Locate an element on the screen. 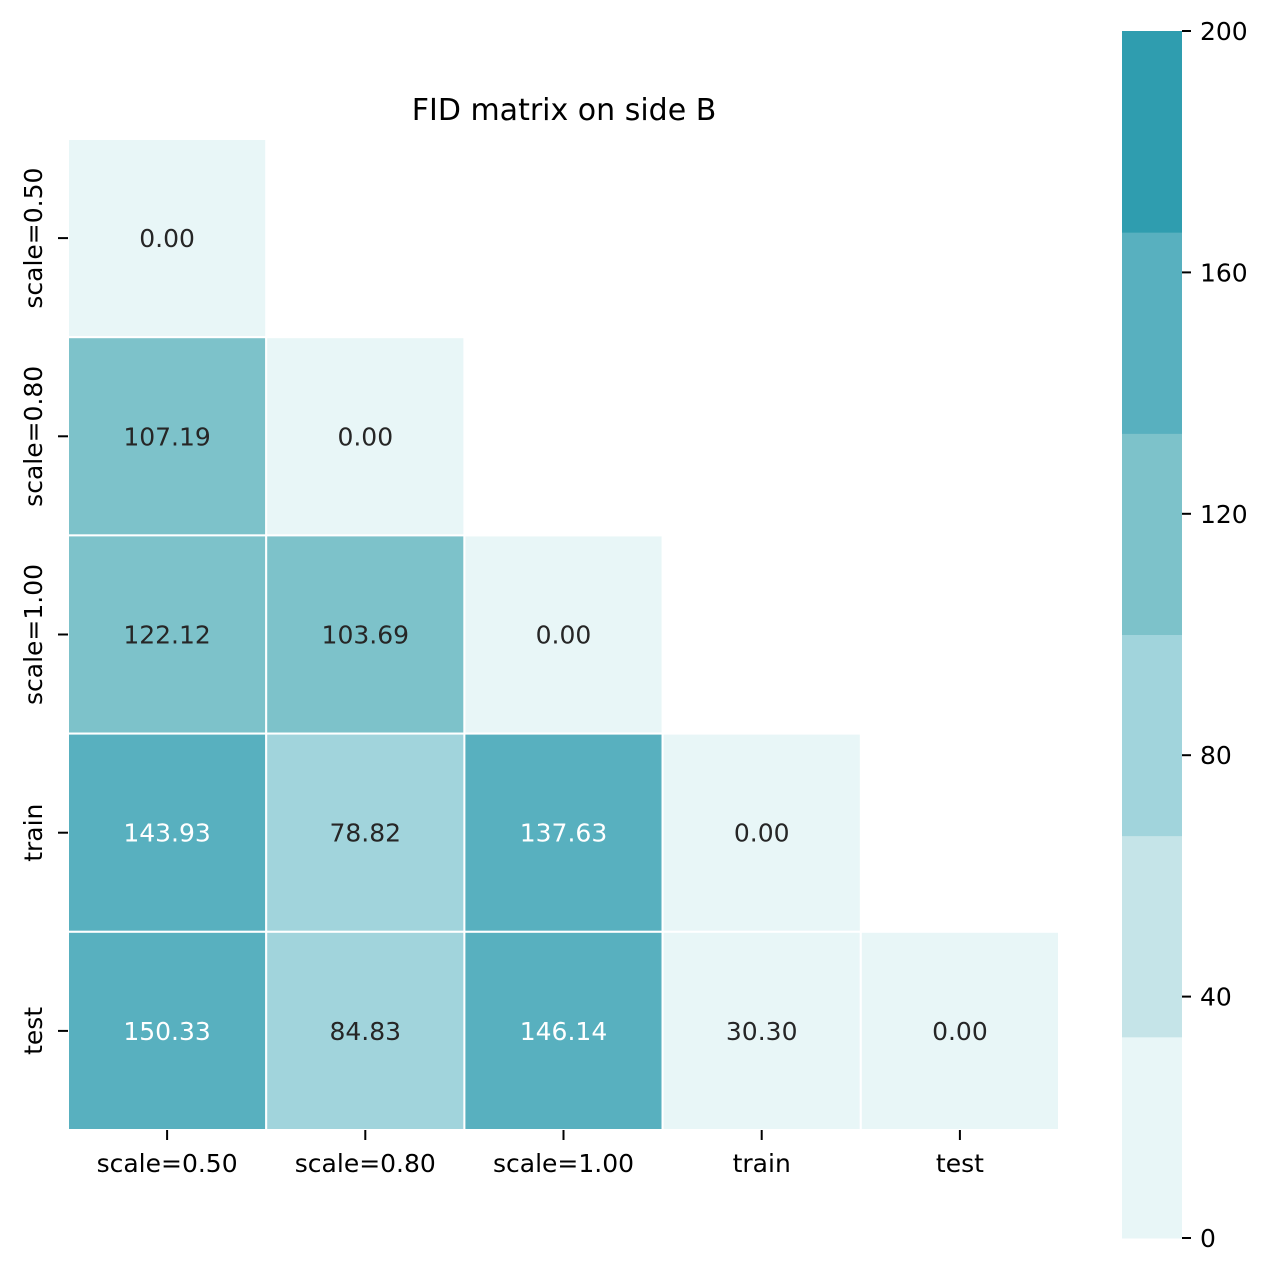  x-tick-label: scale=0.80 is located at coordinates (365, 1163).